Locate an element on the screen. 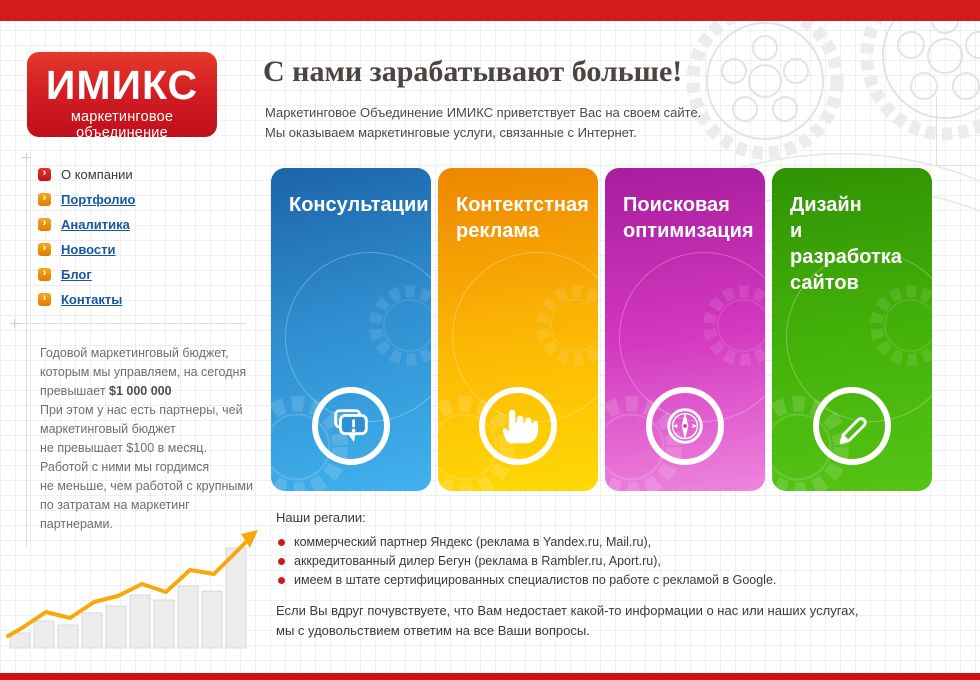 The image size is (980, 680). regalia-heading: Наши регалии: is located at coordinates (321, 517).